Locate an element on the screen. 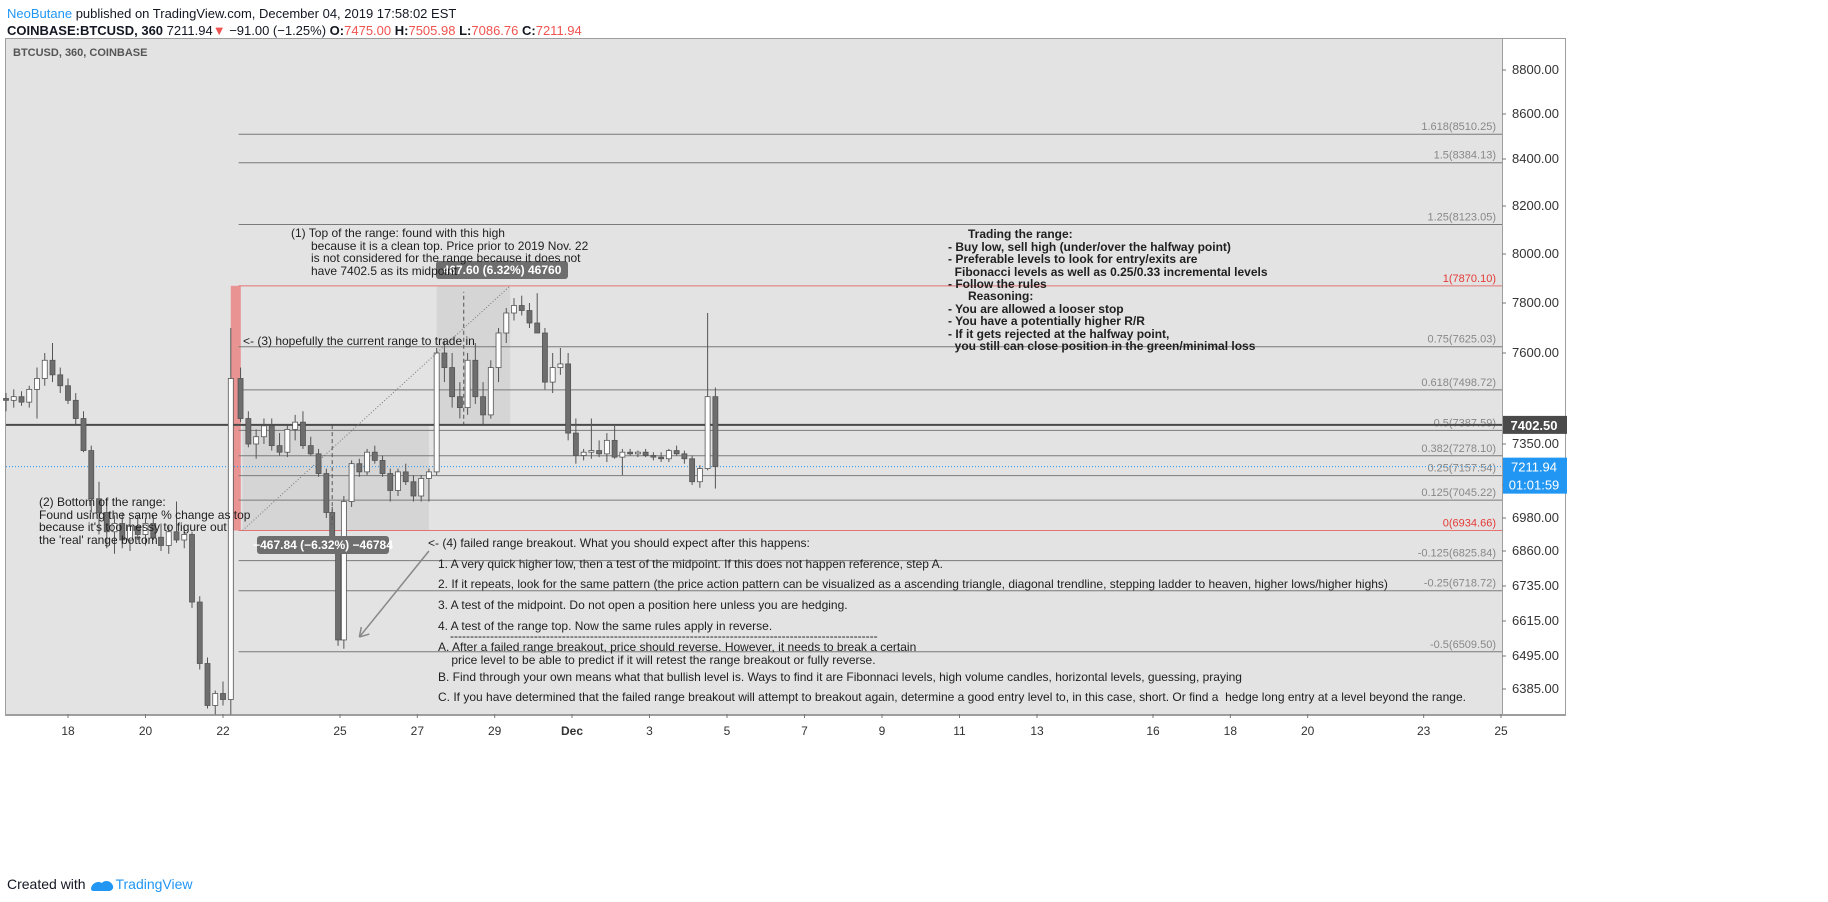  fib-level-label: 0.382(7278.10) is located at coordinates (1458, 449).